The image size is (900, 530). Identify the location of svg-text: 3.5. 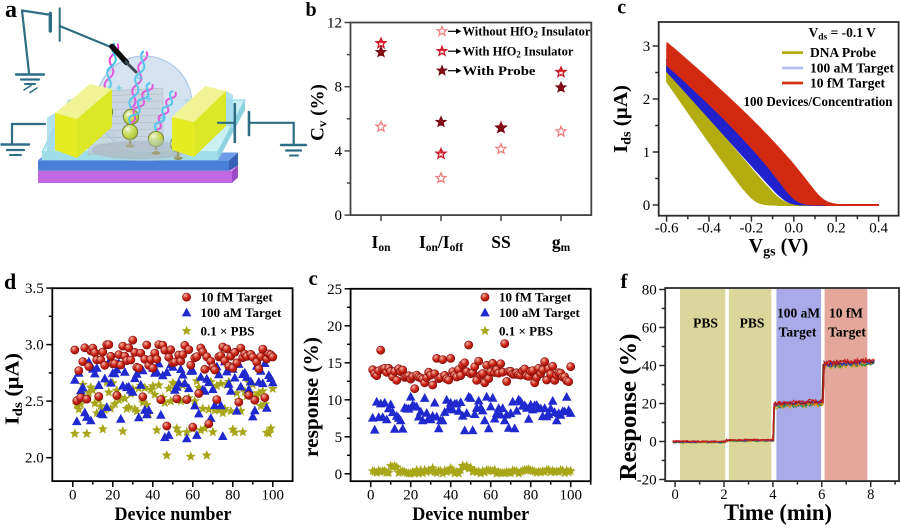
(34, 289).